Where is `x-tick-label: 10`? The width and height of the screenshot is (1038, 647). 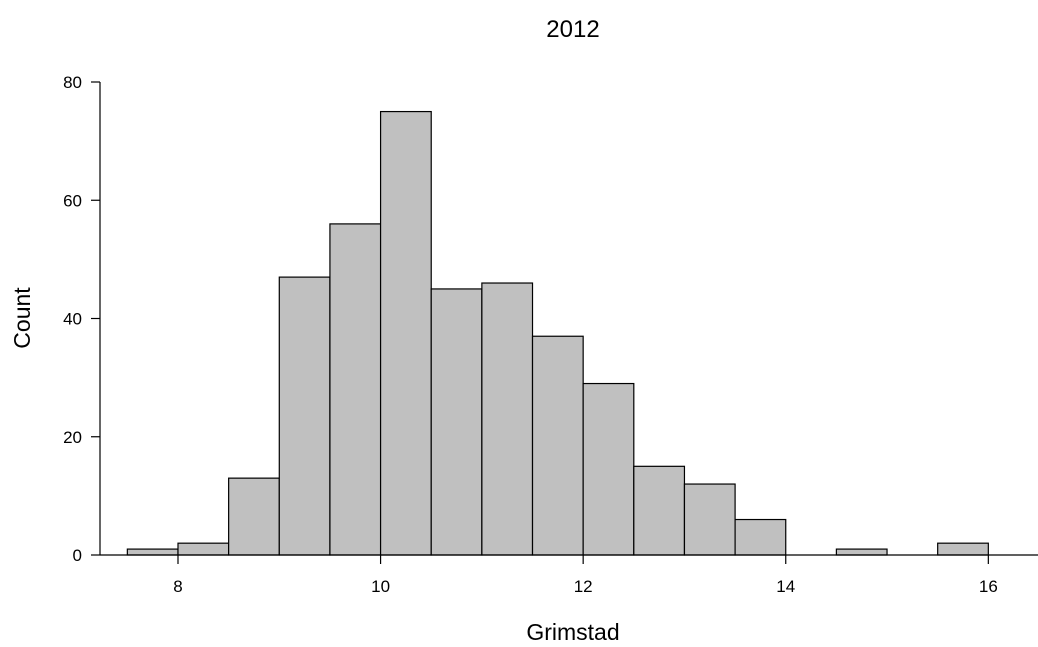 x-tick-label: 10 is located at coordinates (380, 586).